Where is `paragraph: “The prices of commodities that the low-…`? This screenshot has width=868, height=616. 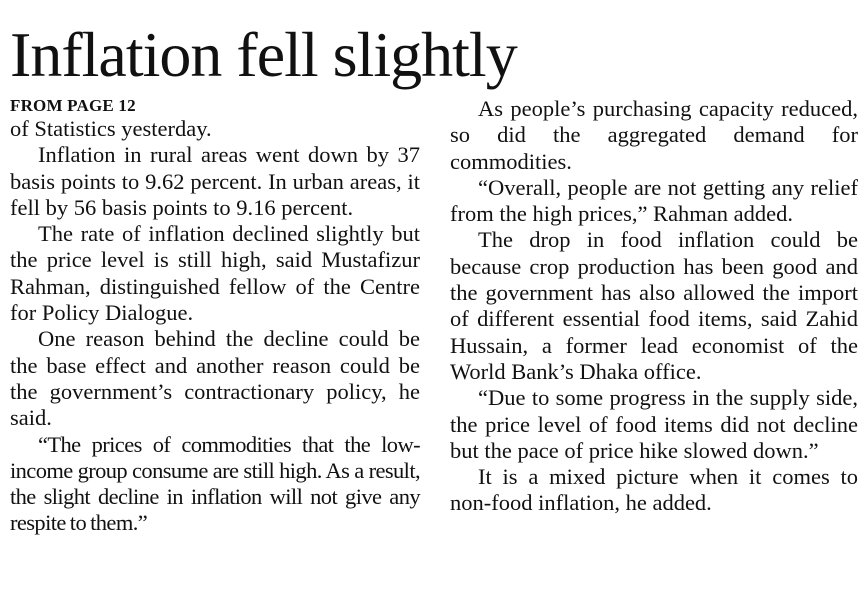
paragraph: “The prices of commodities that the low-… is located at coordinates (215, 483).